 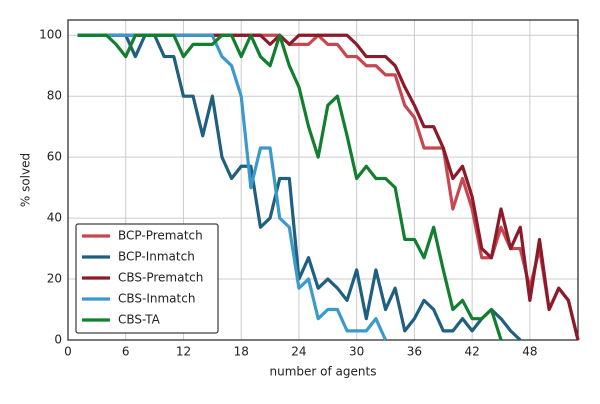 I want to click on legend-label: BCP-Prematch, so click(x=160, y=236).